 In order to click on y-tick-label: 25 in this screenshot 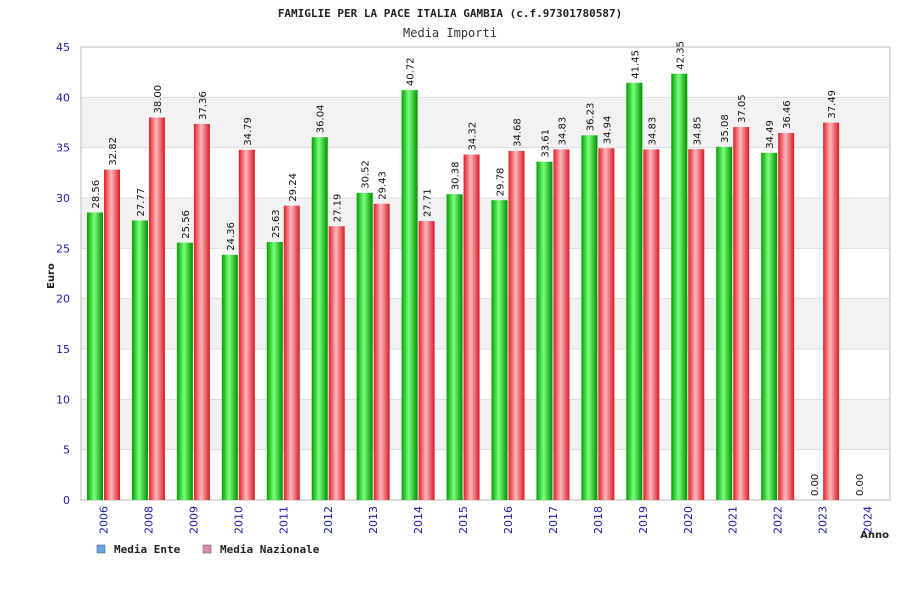, I will do `click(63, 248)`.